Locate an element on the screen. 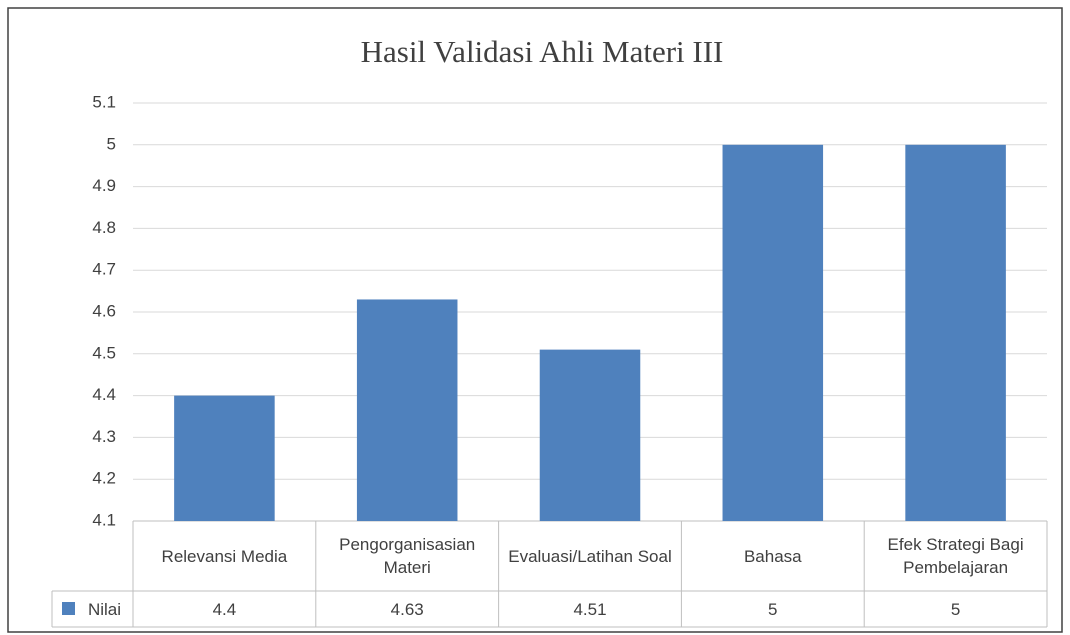  data-table-value: 4.4 is located at coordinates (224, 609).